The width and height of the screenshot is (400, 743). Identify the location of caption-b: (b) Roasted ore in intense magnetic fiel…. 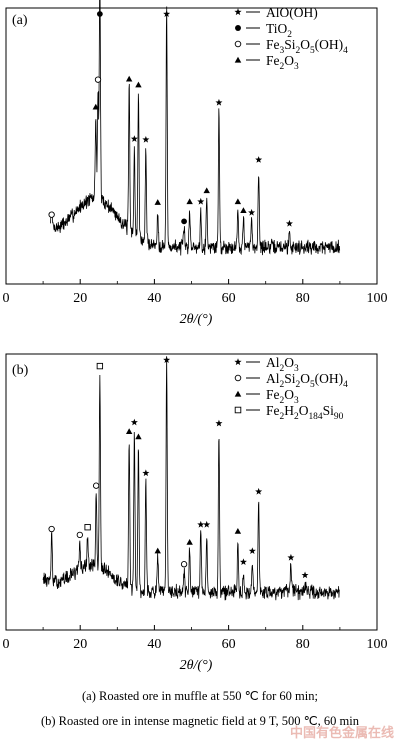
(200, 721).